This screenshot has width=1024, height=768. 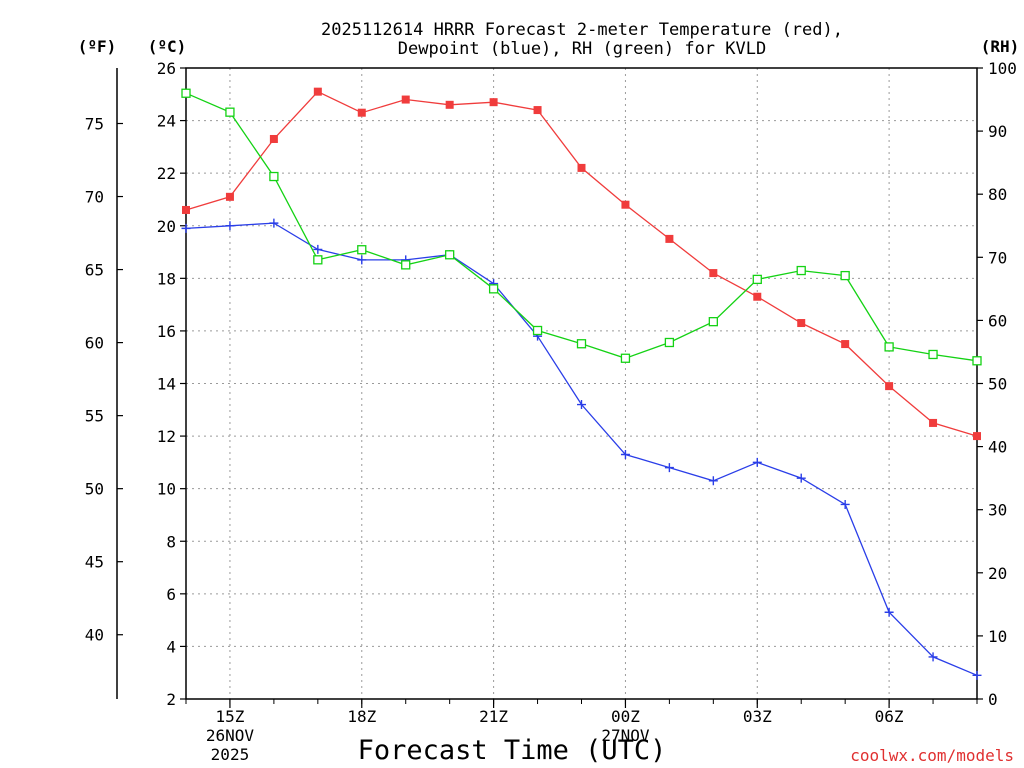 What do you see at coordinates (582, 49) in the screenshot?
I see `chart-title-line2: Dewpoint (blue), RH (green) for KVLD` at bounding box center [582, 49].